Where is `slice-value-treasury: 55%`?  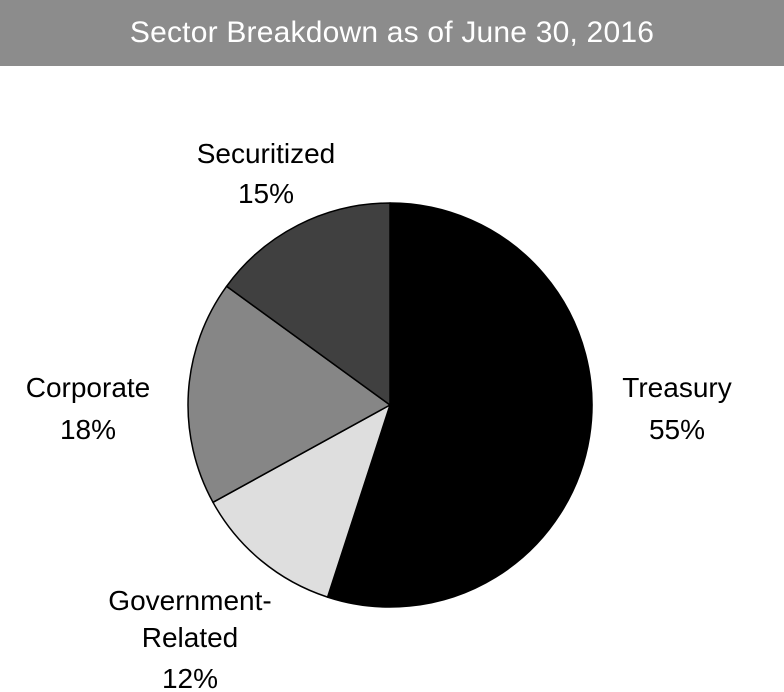
slice-value-treasury: 55% is located at coordinates (677, 429).